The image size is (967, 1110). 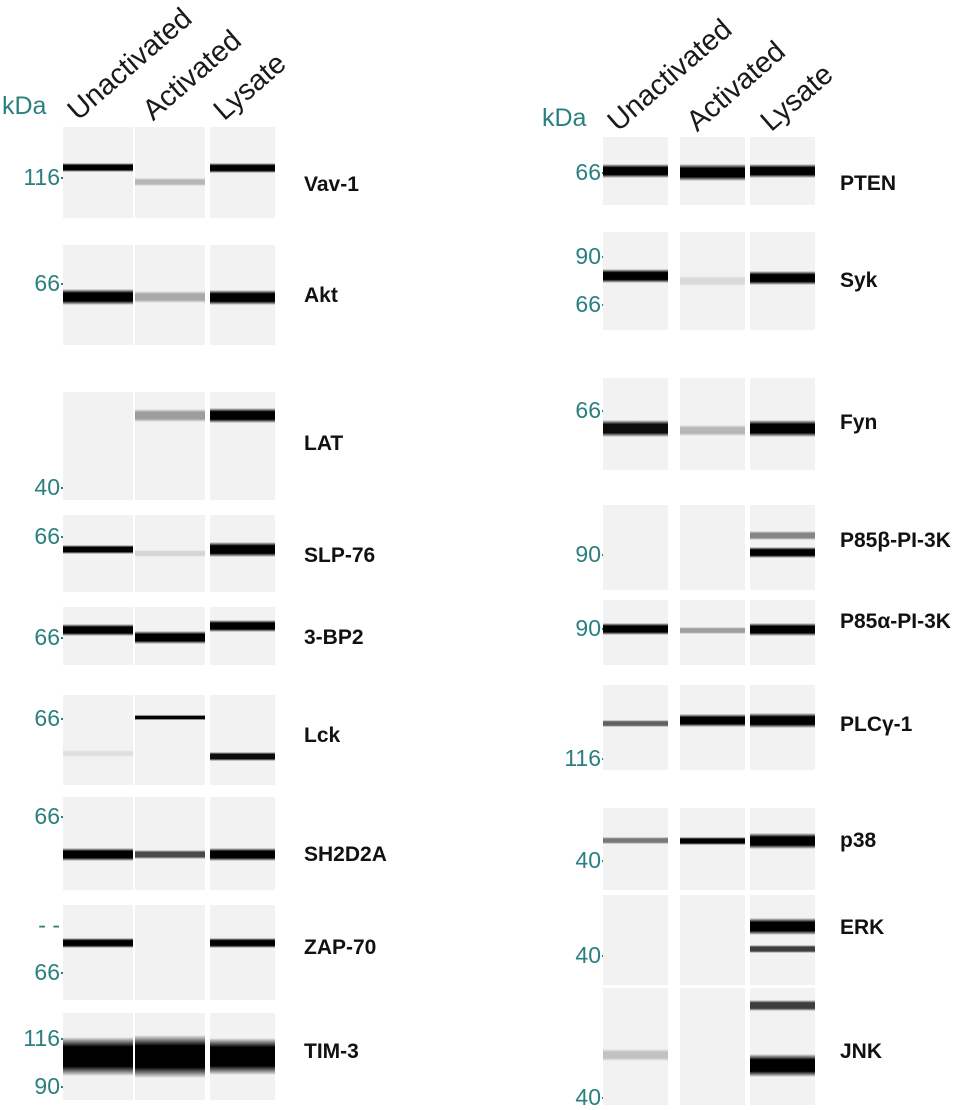 I want to click on protein-label: JNK, so click(x=861, y=1051).